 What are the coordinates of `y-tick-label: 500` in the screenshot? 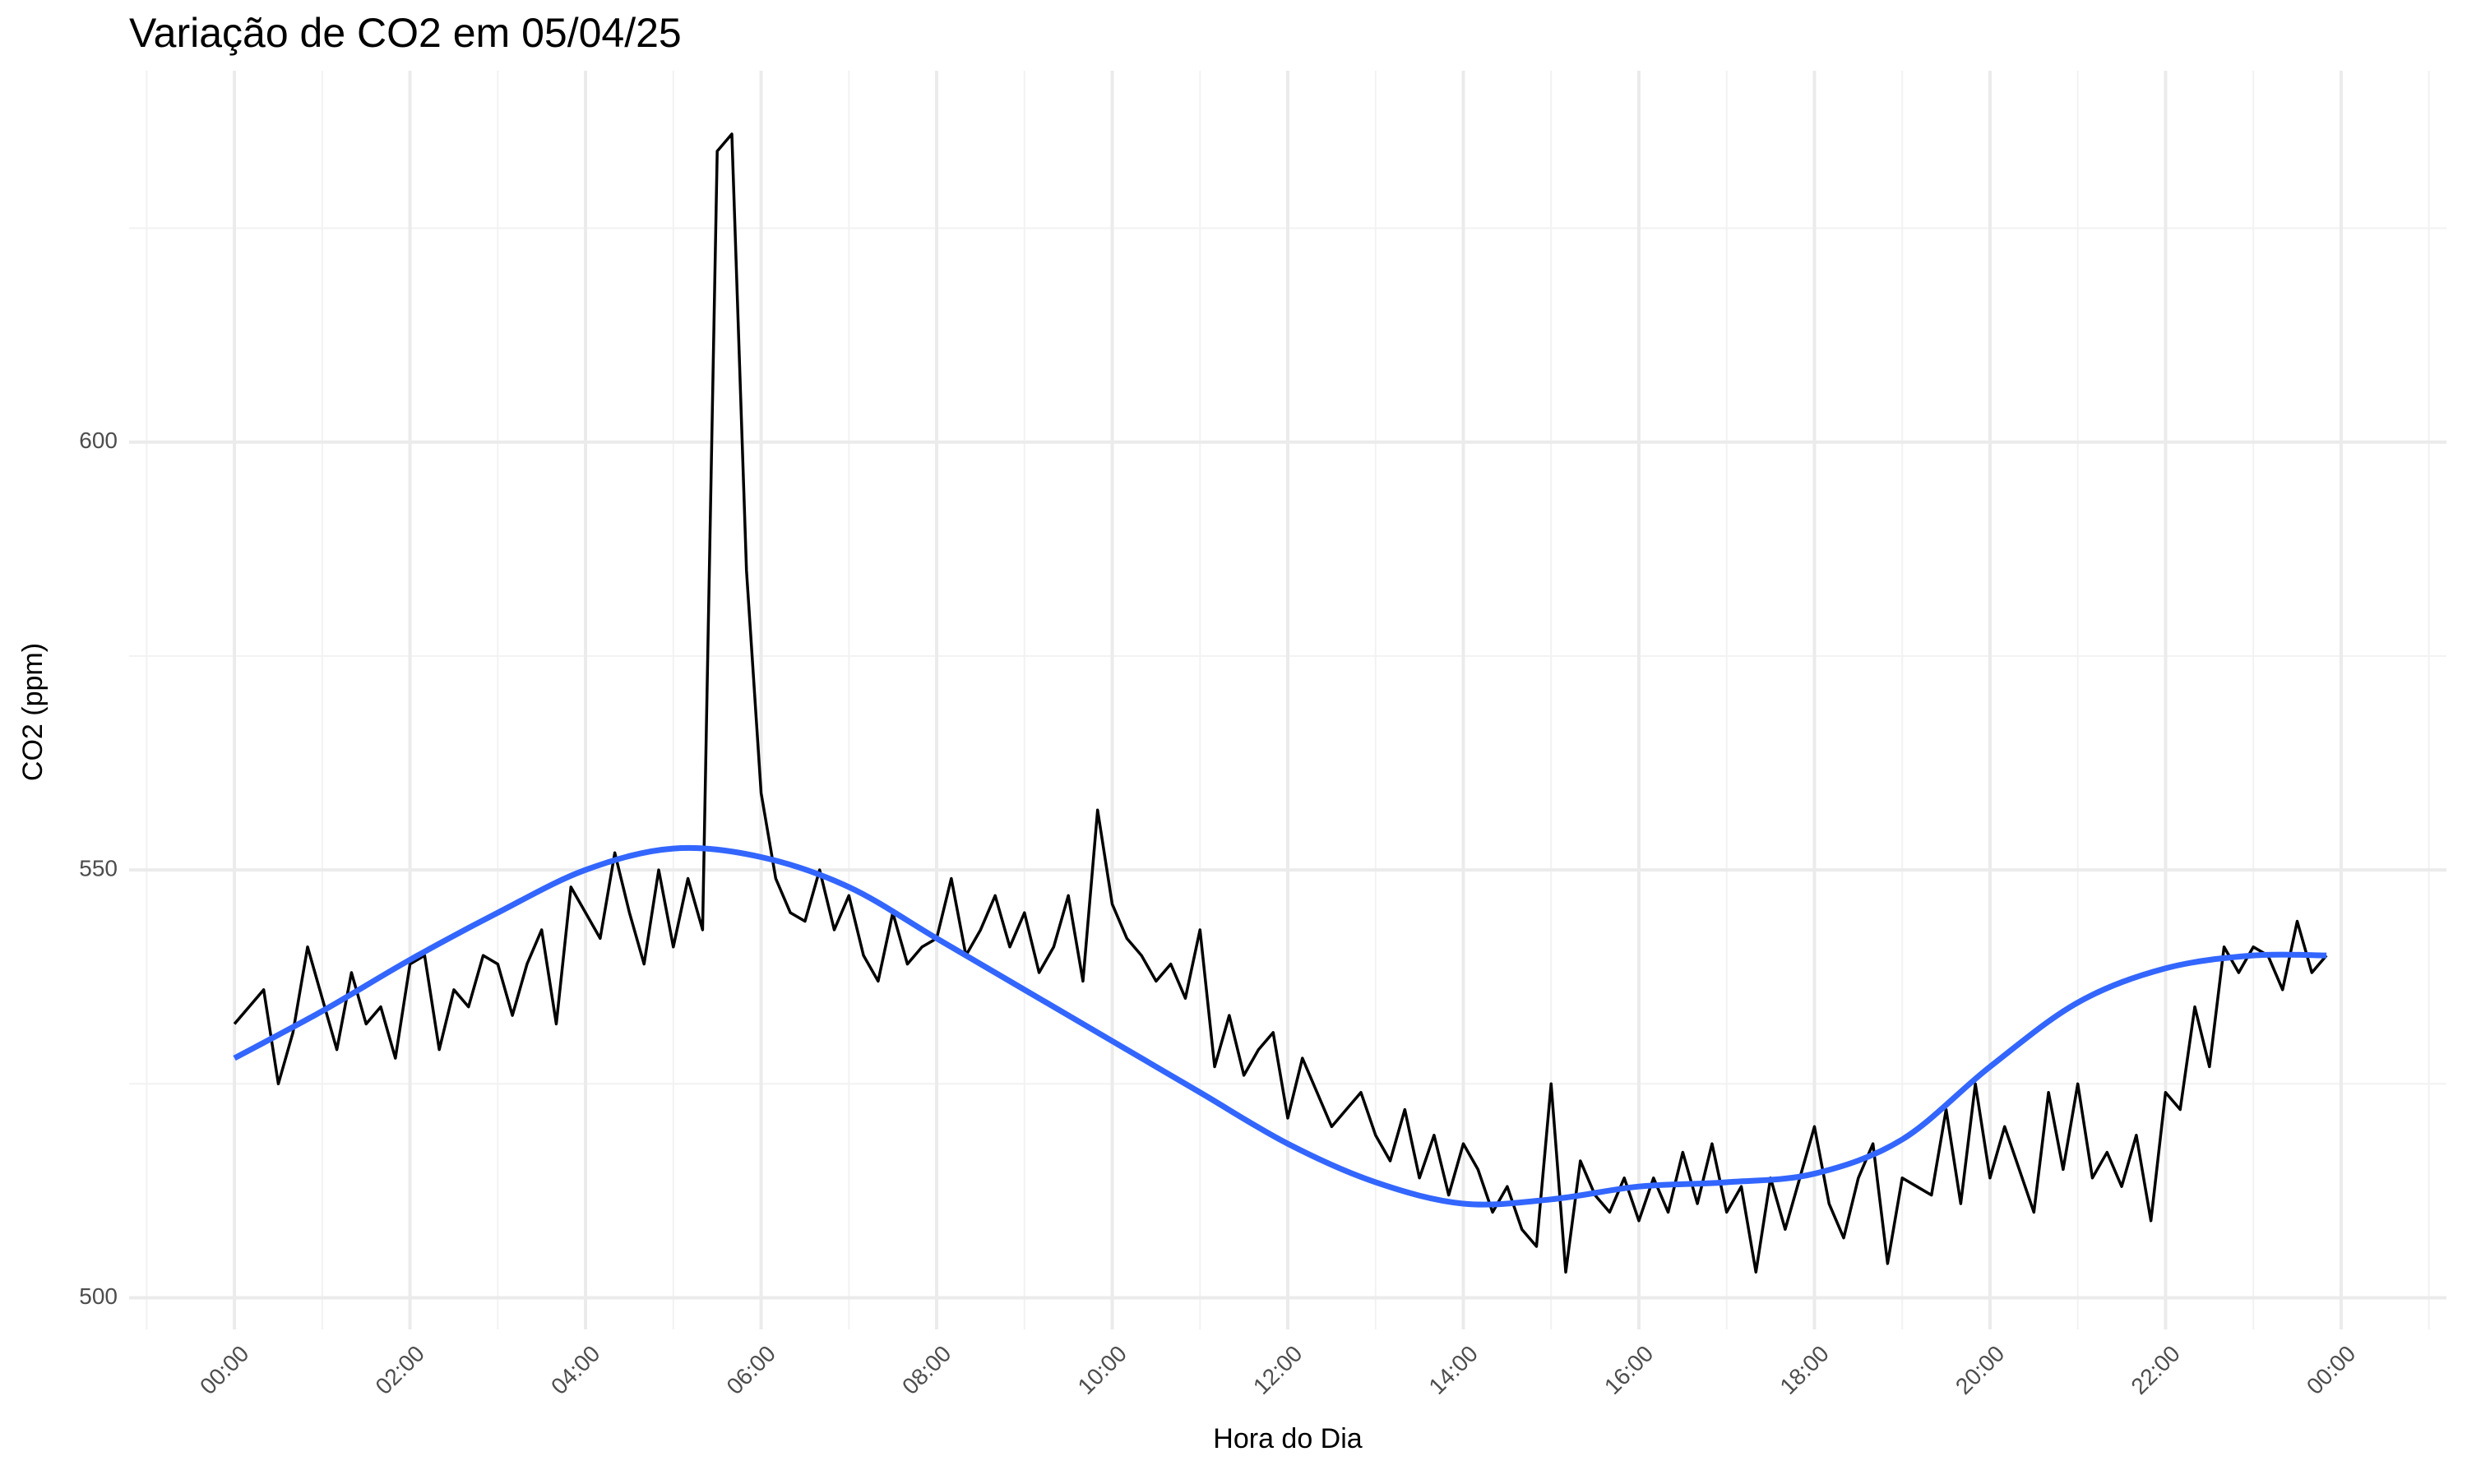 It's located at (98, 1296).